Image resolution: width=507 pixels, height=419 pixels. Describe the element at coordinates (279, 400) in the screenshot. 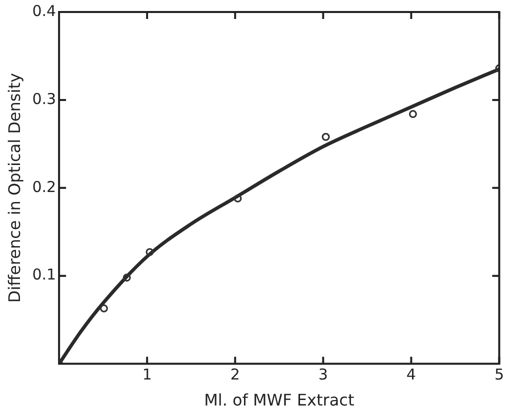

I see `x-axis-title: Ml. of MWF Extract` at that location.